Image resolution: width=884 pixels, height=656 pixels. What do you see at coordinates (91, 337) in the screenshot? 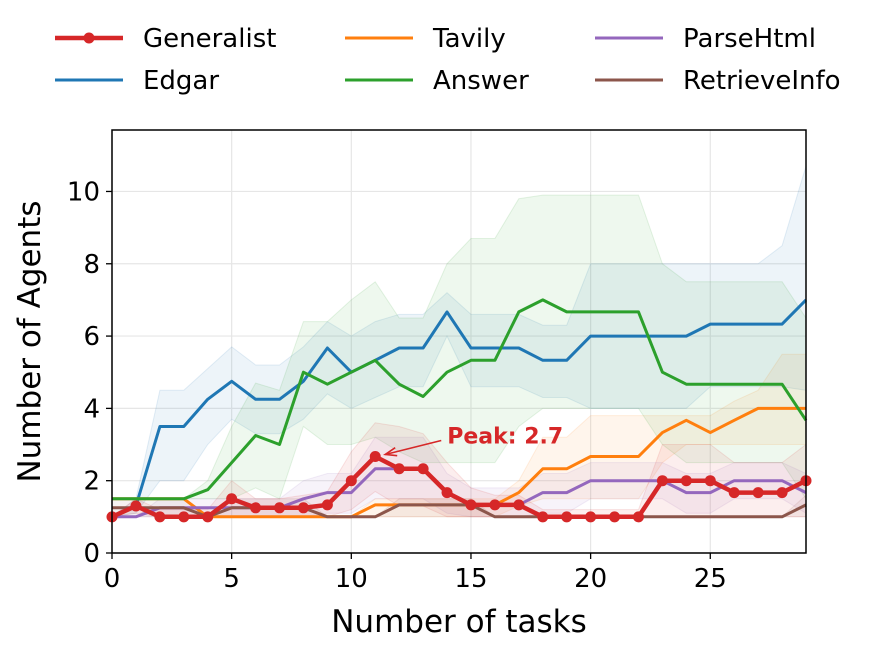
I see `y-tick-label: 6` at bounding box center [91, 337].